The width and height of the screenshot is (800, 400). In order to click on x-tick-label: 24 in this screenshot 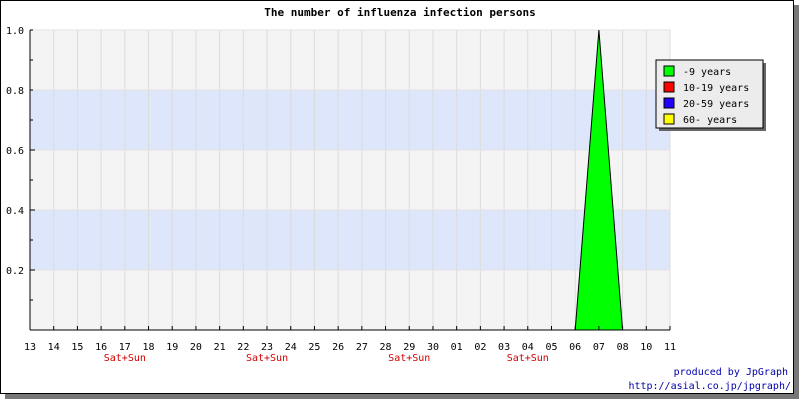, I will do `click(291, 347)`.